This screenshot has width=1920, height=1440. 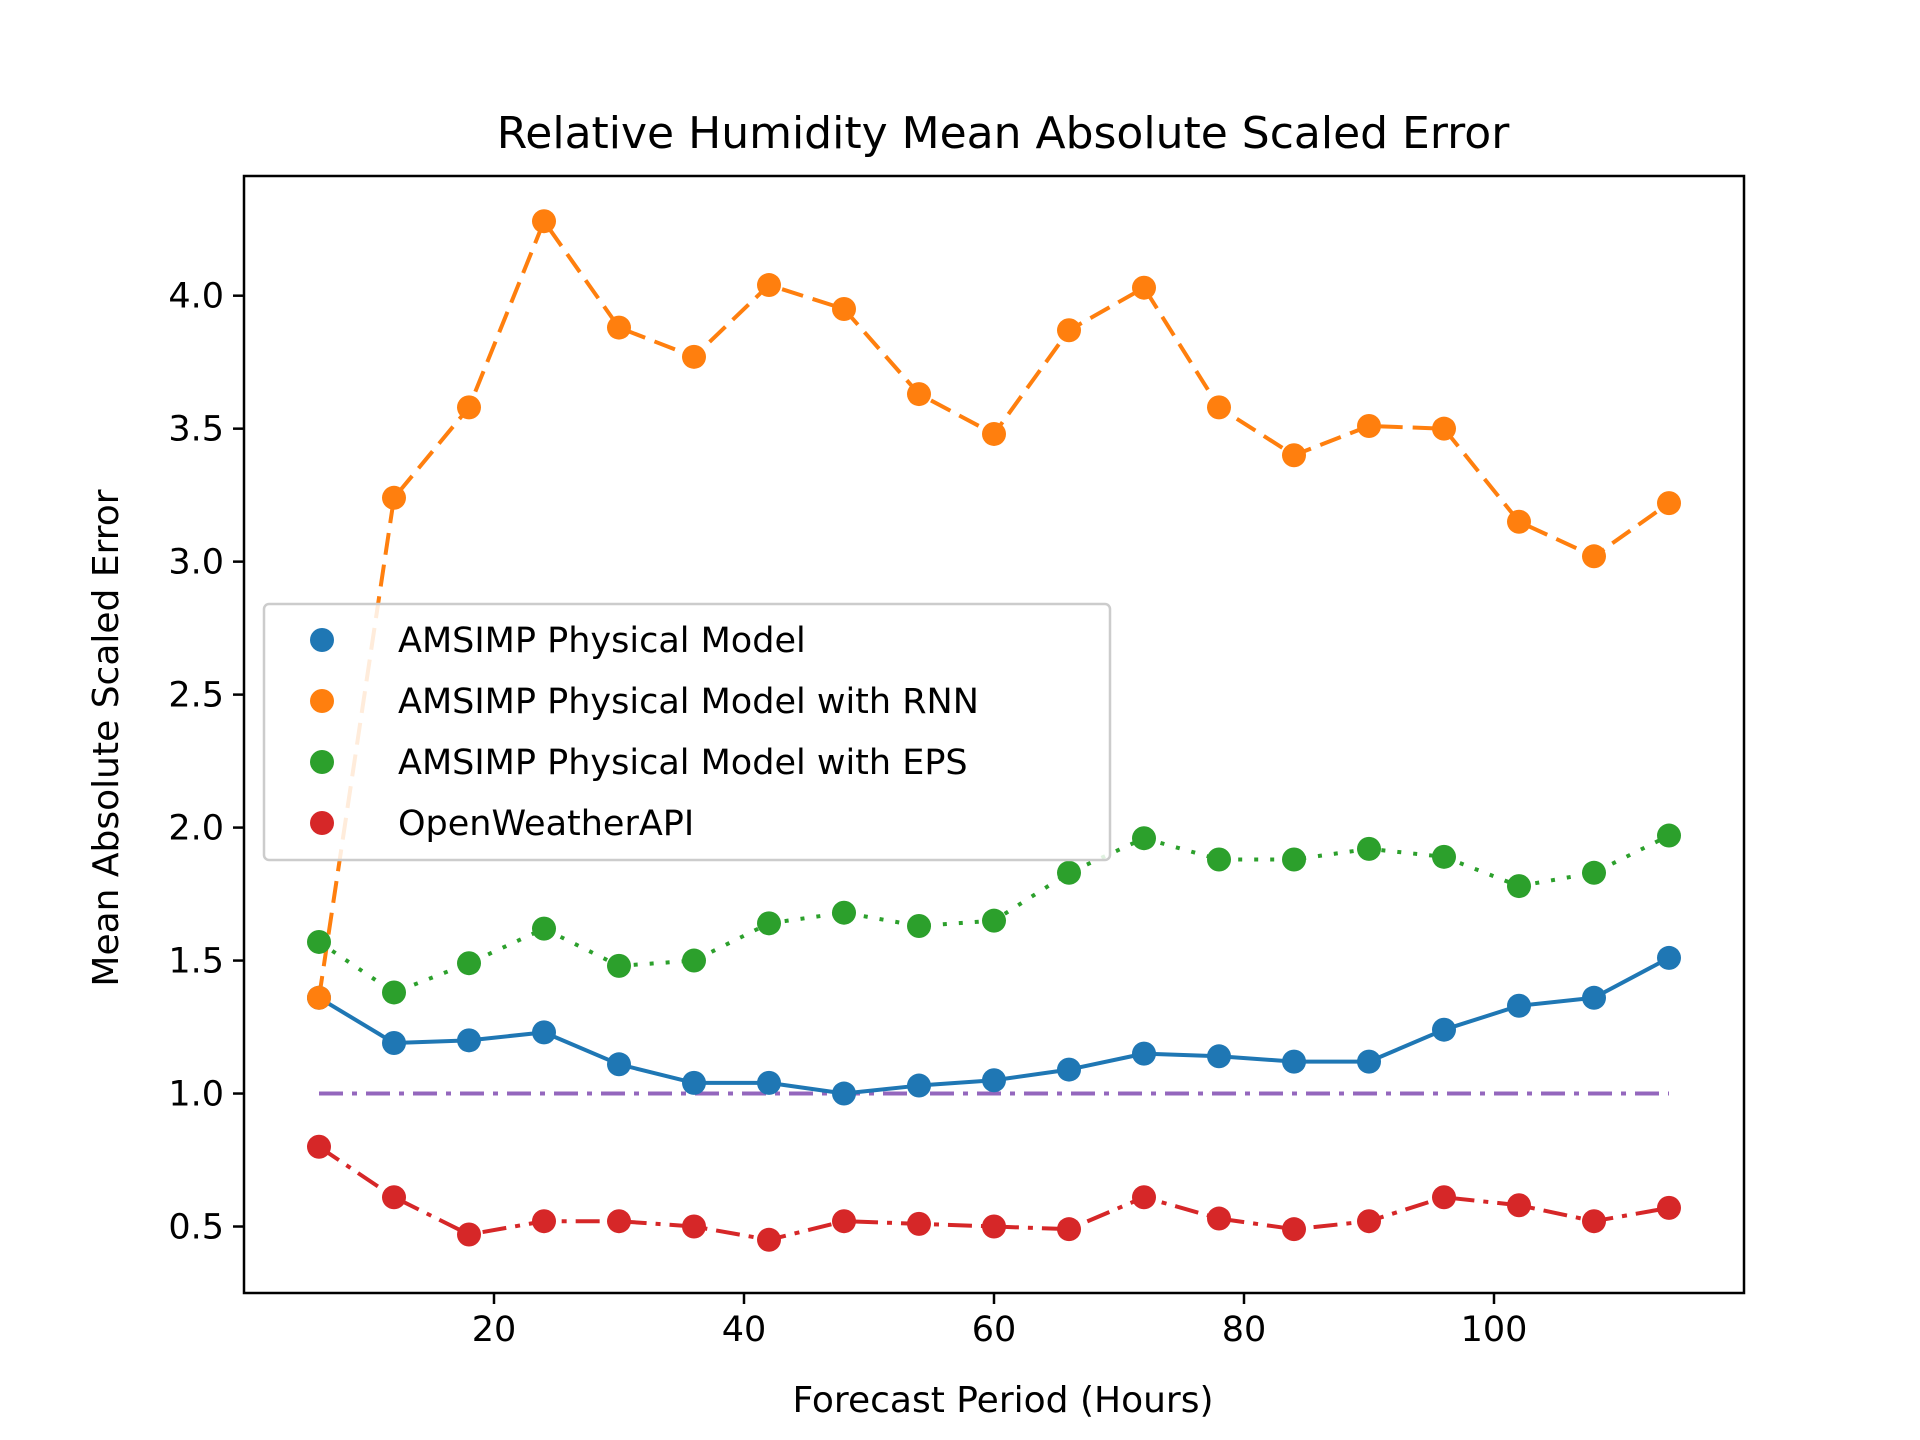 What do you see at coordinates (196, 696) in the screenshot?
I see `y-tick-label-4: 2.5` at bounding box center [196, 696].